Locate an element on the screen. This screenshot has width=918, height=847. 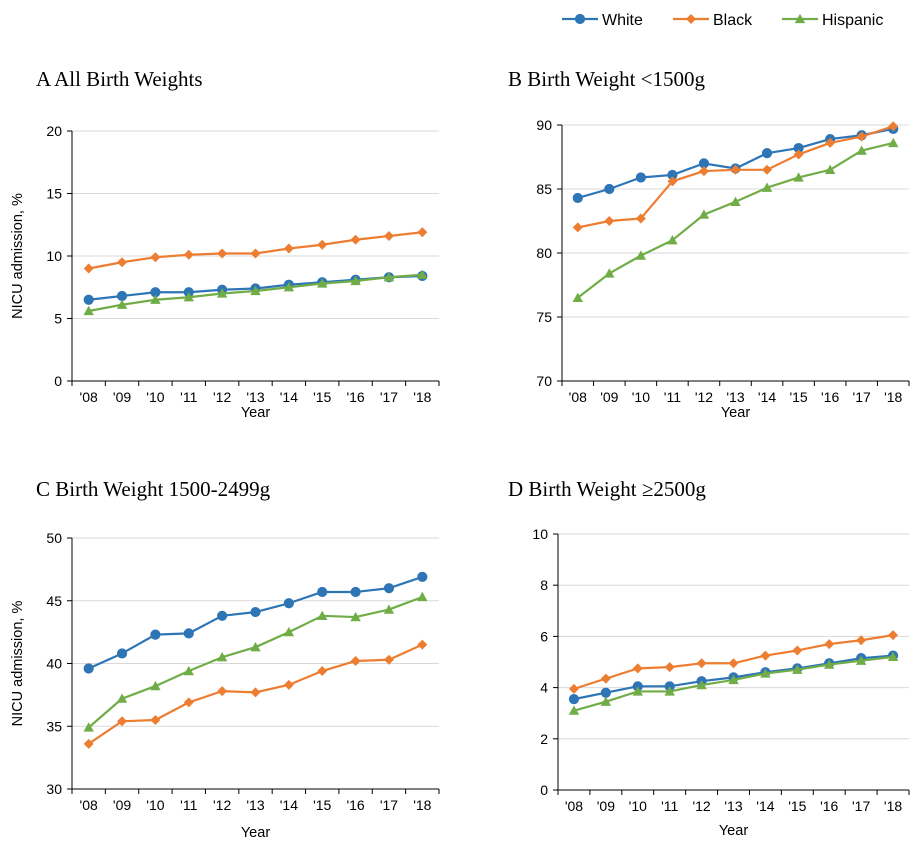
legend: White Black Hispanic is located at coordinates (722, 20).